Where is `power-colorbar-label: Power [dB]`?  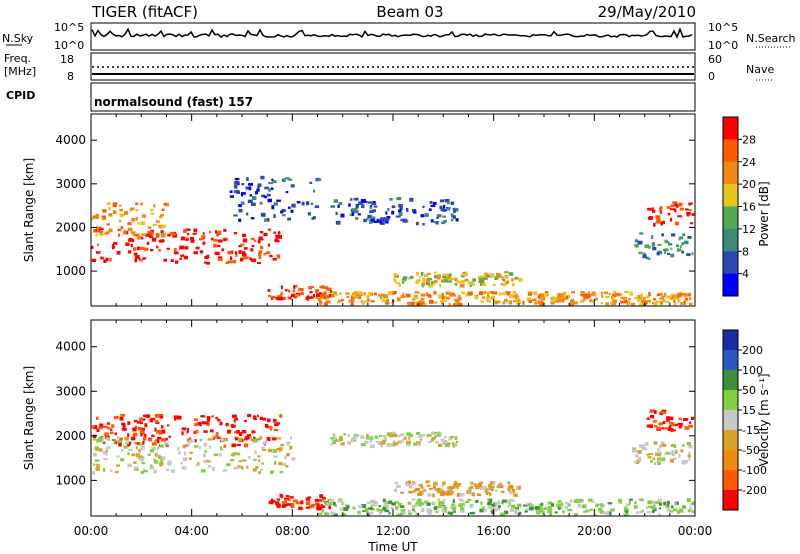
power-colorbar-label: Power [dB] is located at coordinates (764, 213).